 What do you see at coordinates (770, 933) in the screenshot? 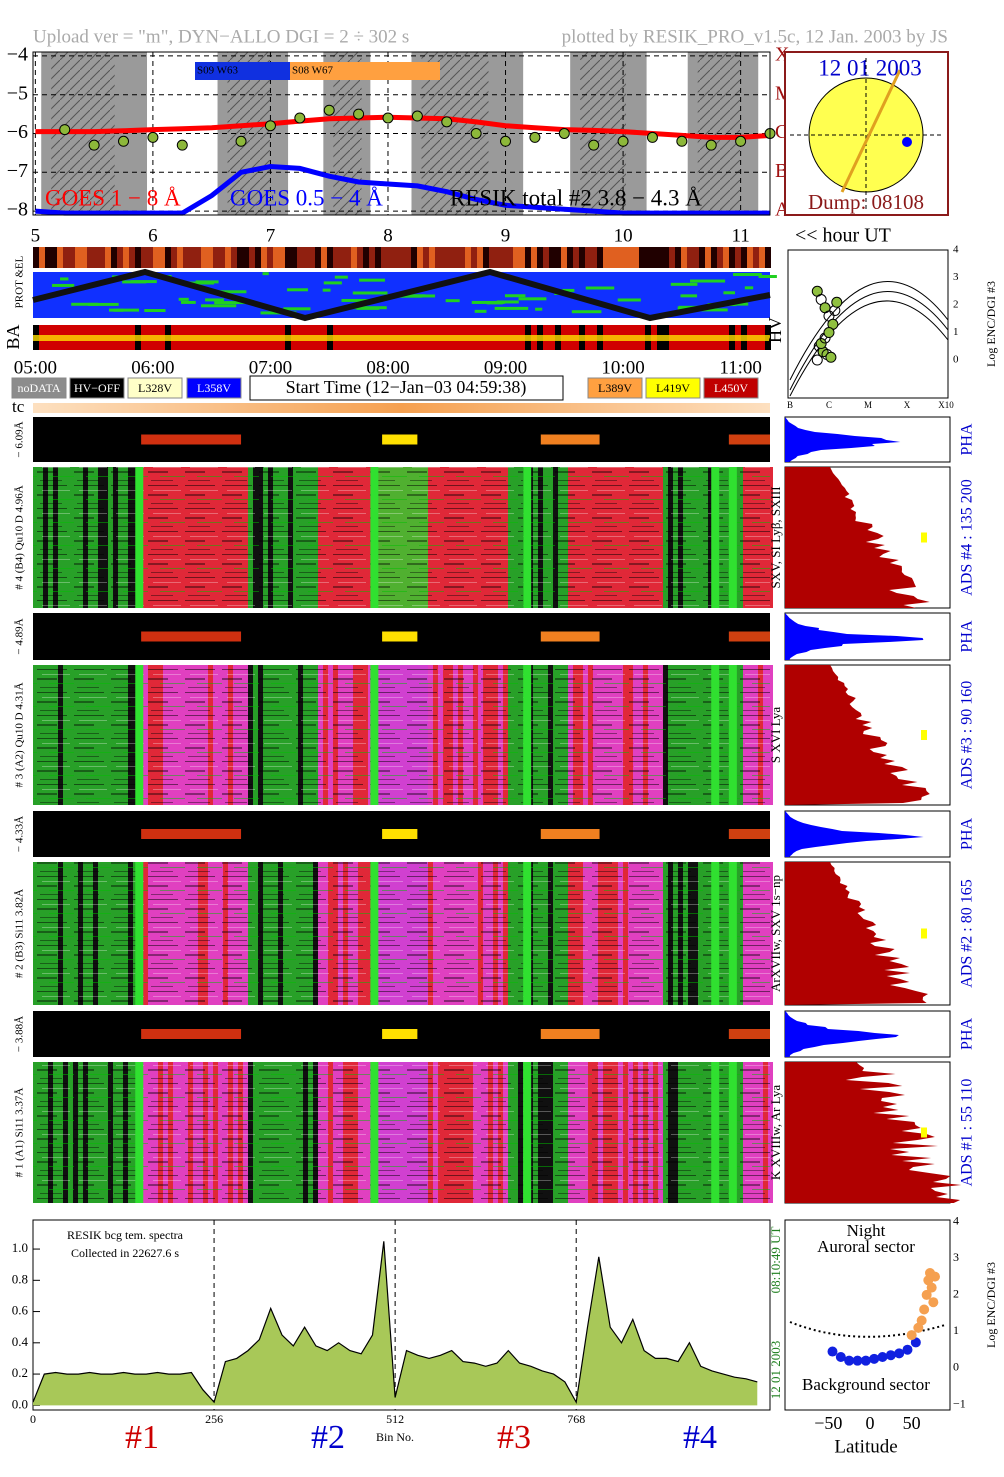
I see `ads-spectrogram-cell` at bounding box center [770, 933].